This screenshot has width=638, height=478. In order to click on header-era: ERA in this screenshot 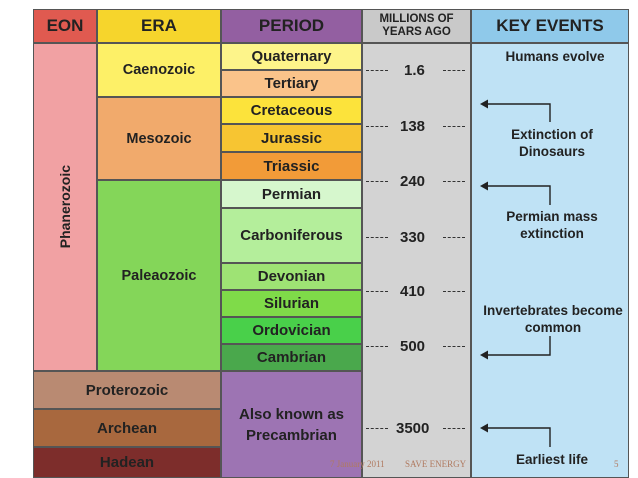, I will do `click(159, 26)`.